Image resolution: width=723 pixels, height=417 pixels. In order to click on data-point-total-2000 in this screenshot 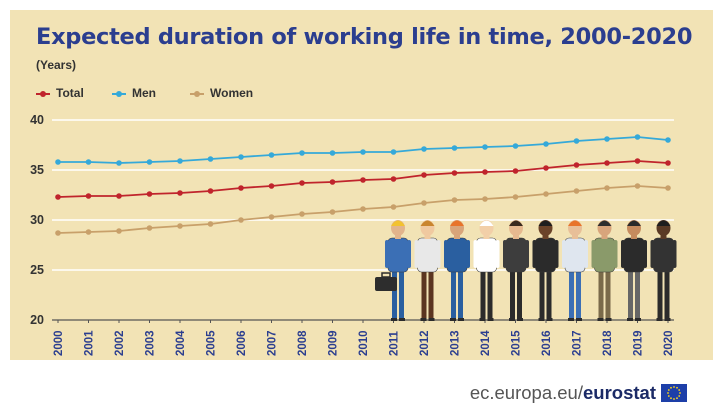, I will do `click(58, 197)`.